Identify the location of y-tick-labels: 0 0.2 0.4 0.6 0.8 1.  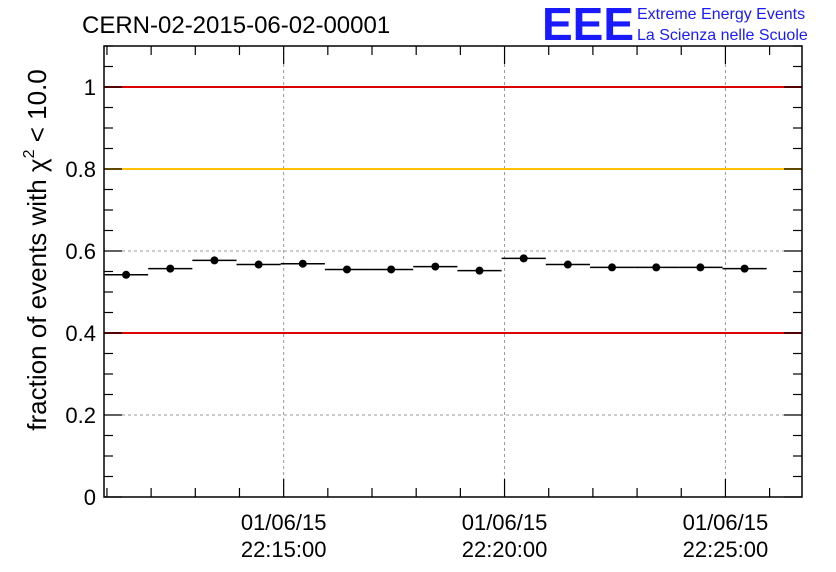
(80, 292).